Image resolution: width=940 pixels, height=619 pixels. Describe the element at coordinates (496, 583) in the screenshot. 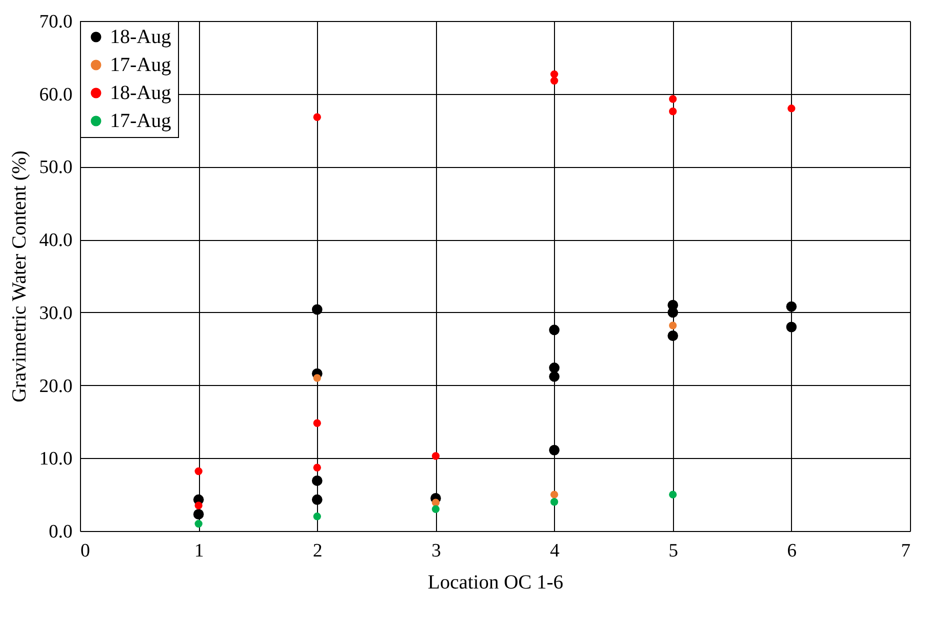

I see `x-axis-title: Location OC 1-6` at that location.